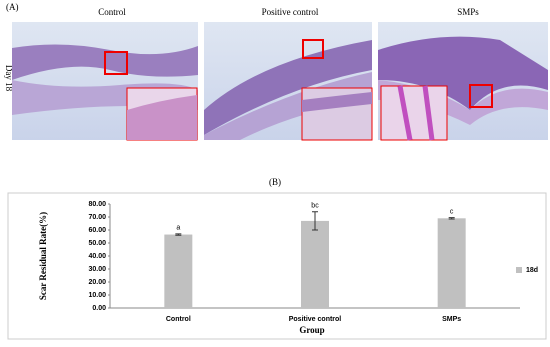 This screenshot has height=347, width=550. Describe the element at coordinates (275, 182) in the screenshot. I see `panel-label: (B)` at that location.